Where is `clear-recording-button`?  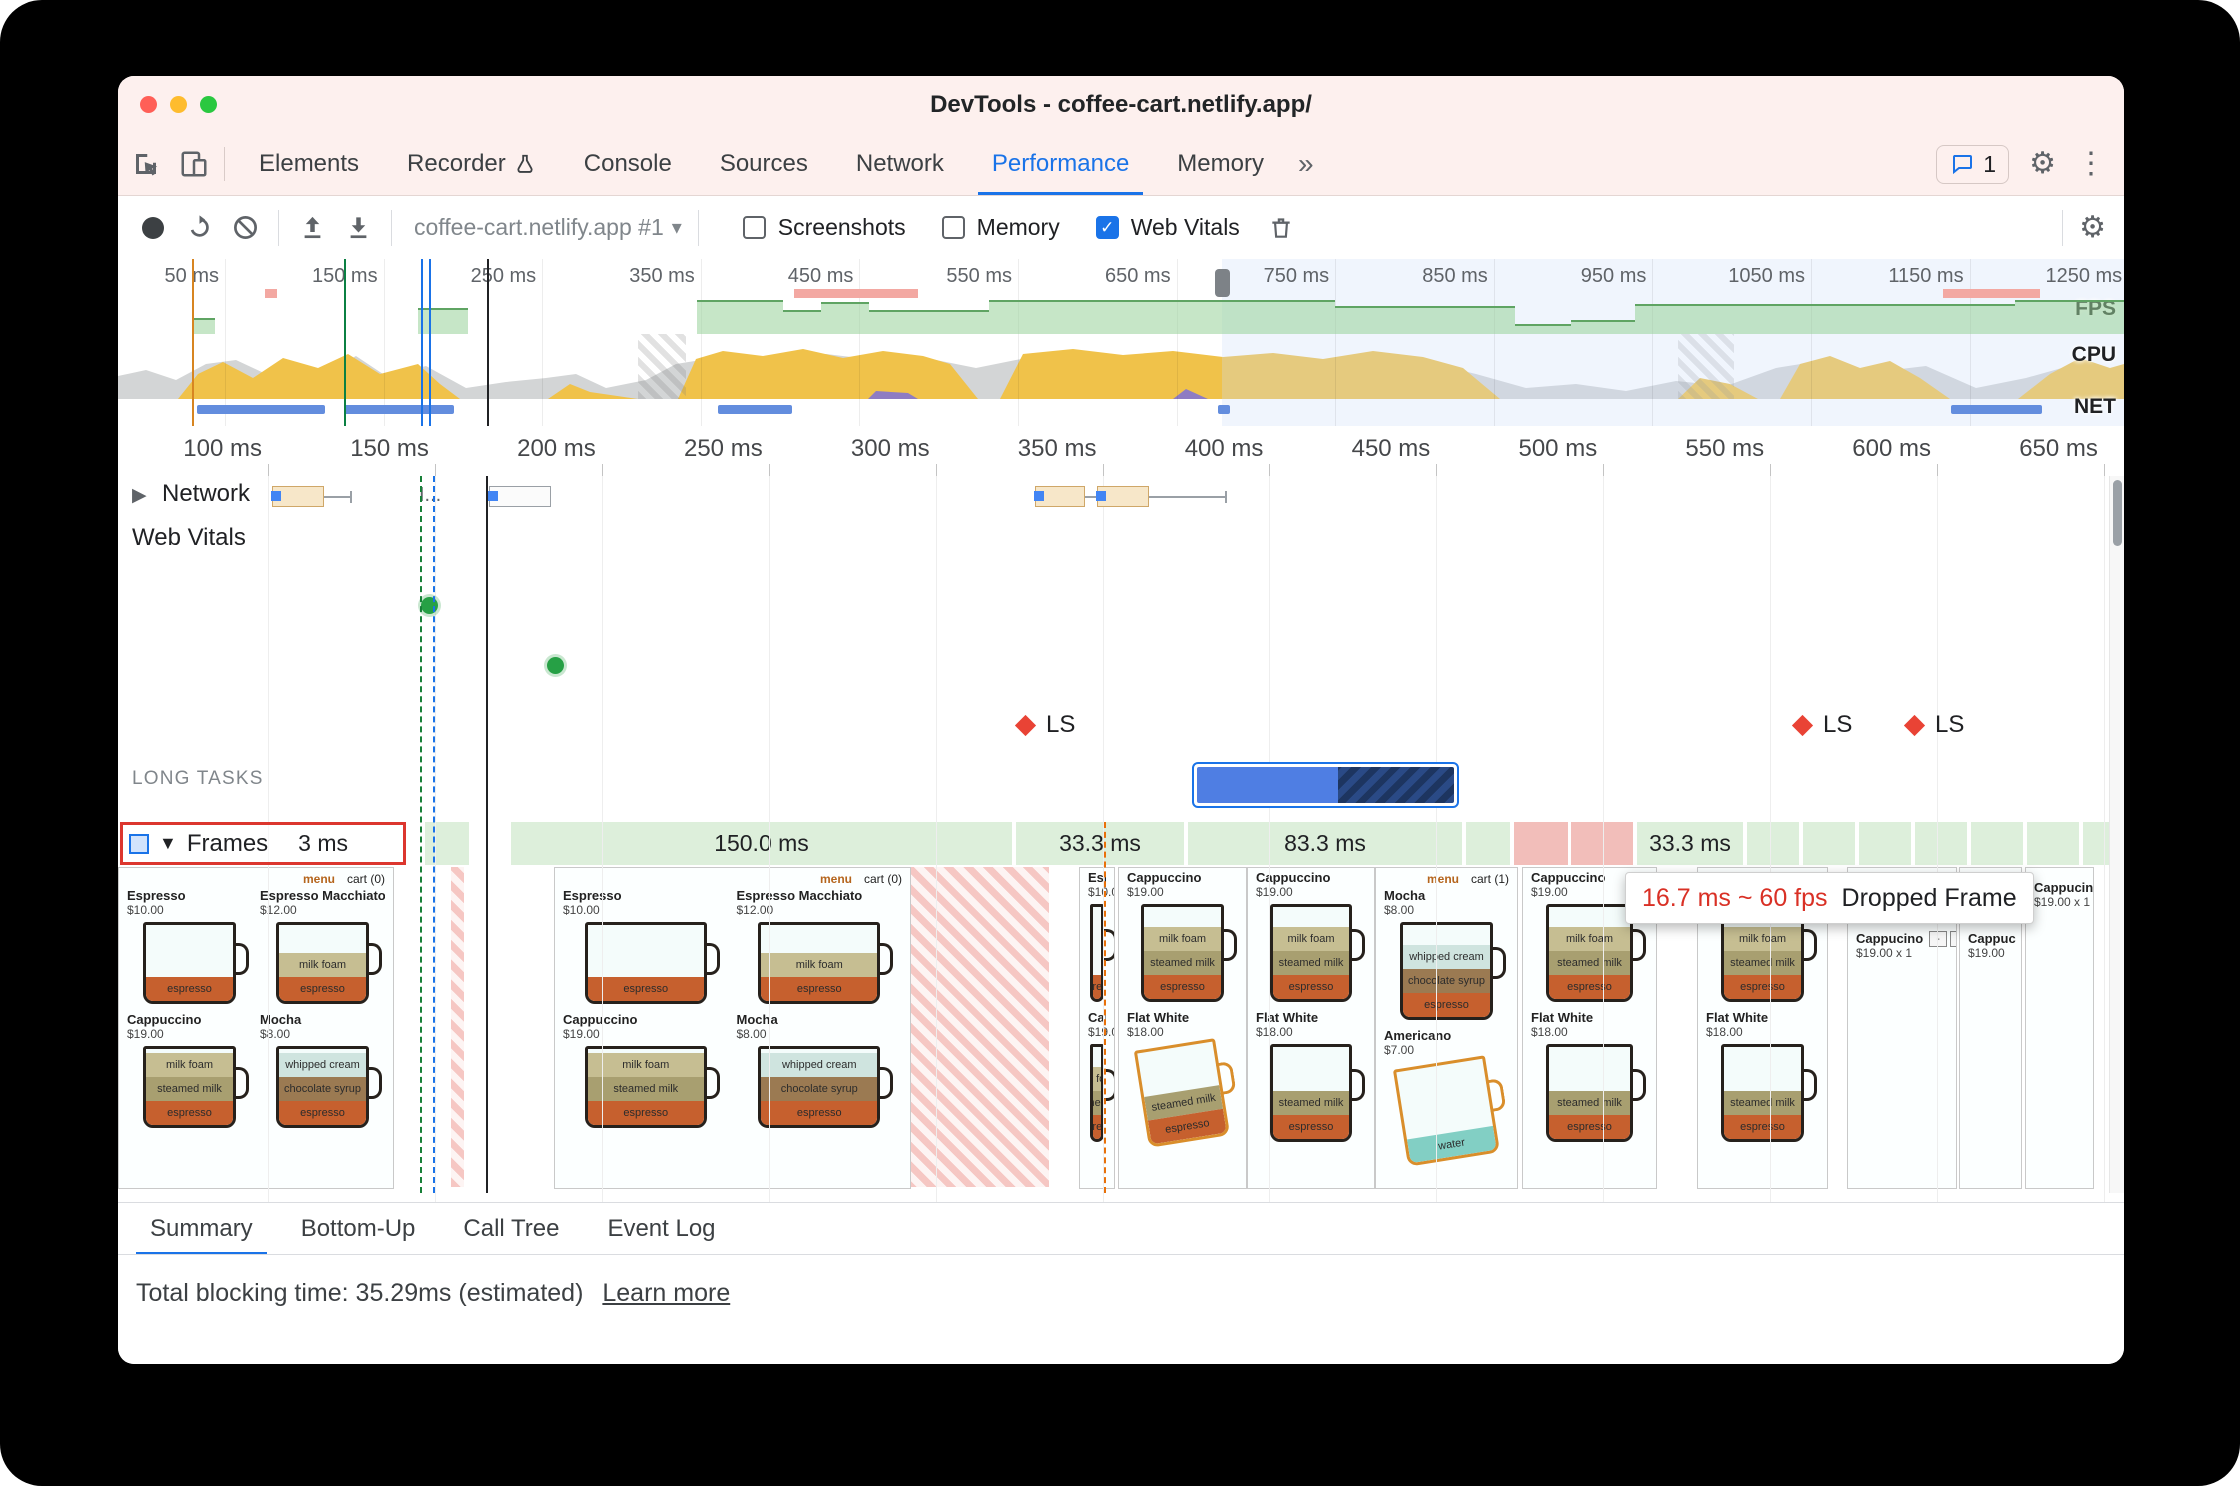 clear-recording-button is located at coordinates (245, 228).